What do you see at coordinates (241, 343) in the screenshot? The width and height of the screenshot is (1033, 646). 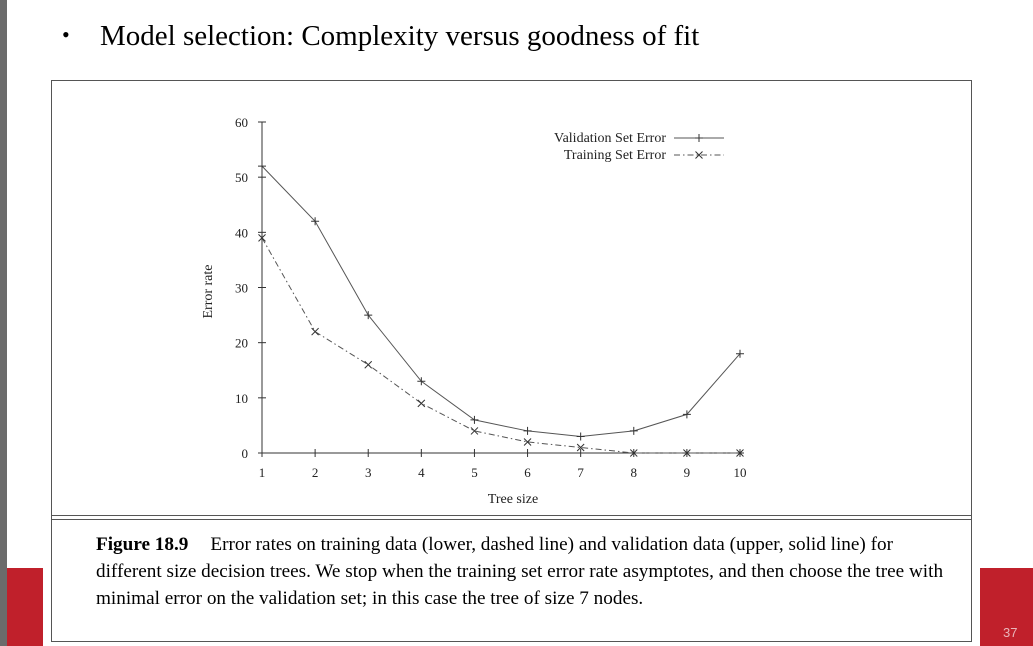 I see `y-tick-label: 20` at bounding box center [241, 343].